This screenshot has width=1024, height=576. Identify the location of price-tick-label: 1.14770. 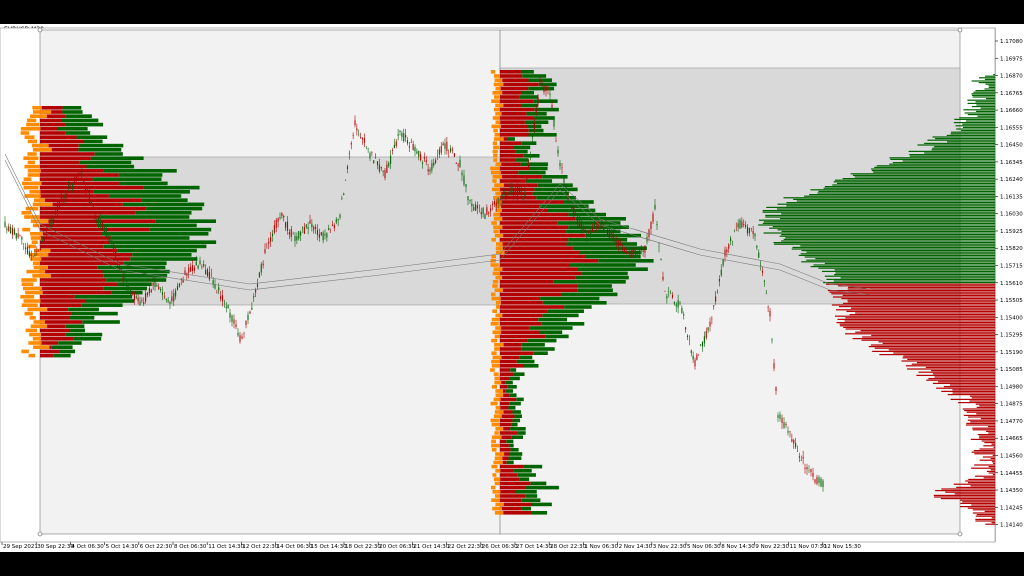
(1011, 422).